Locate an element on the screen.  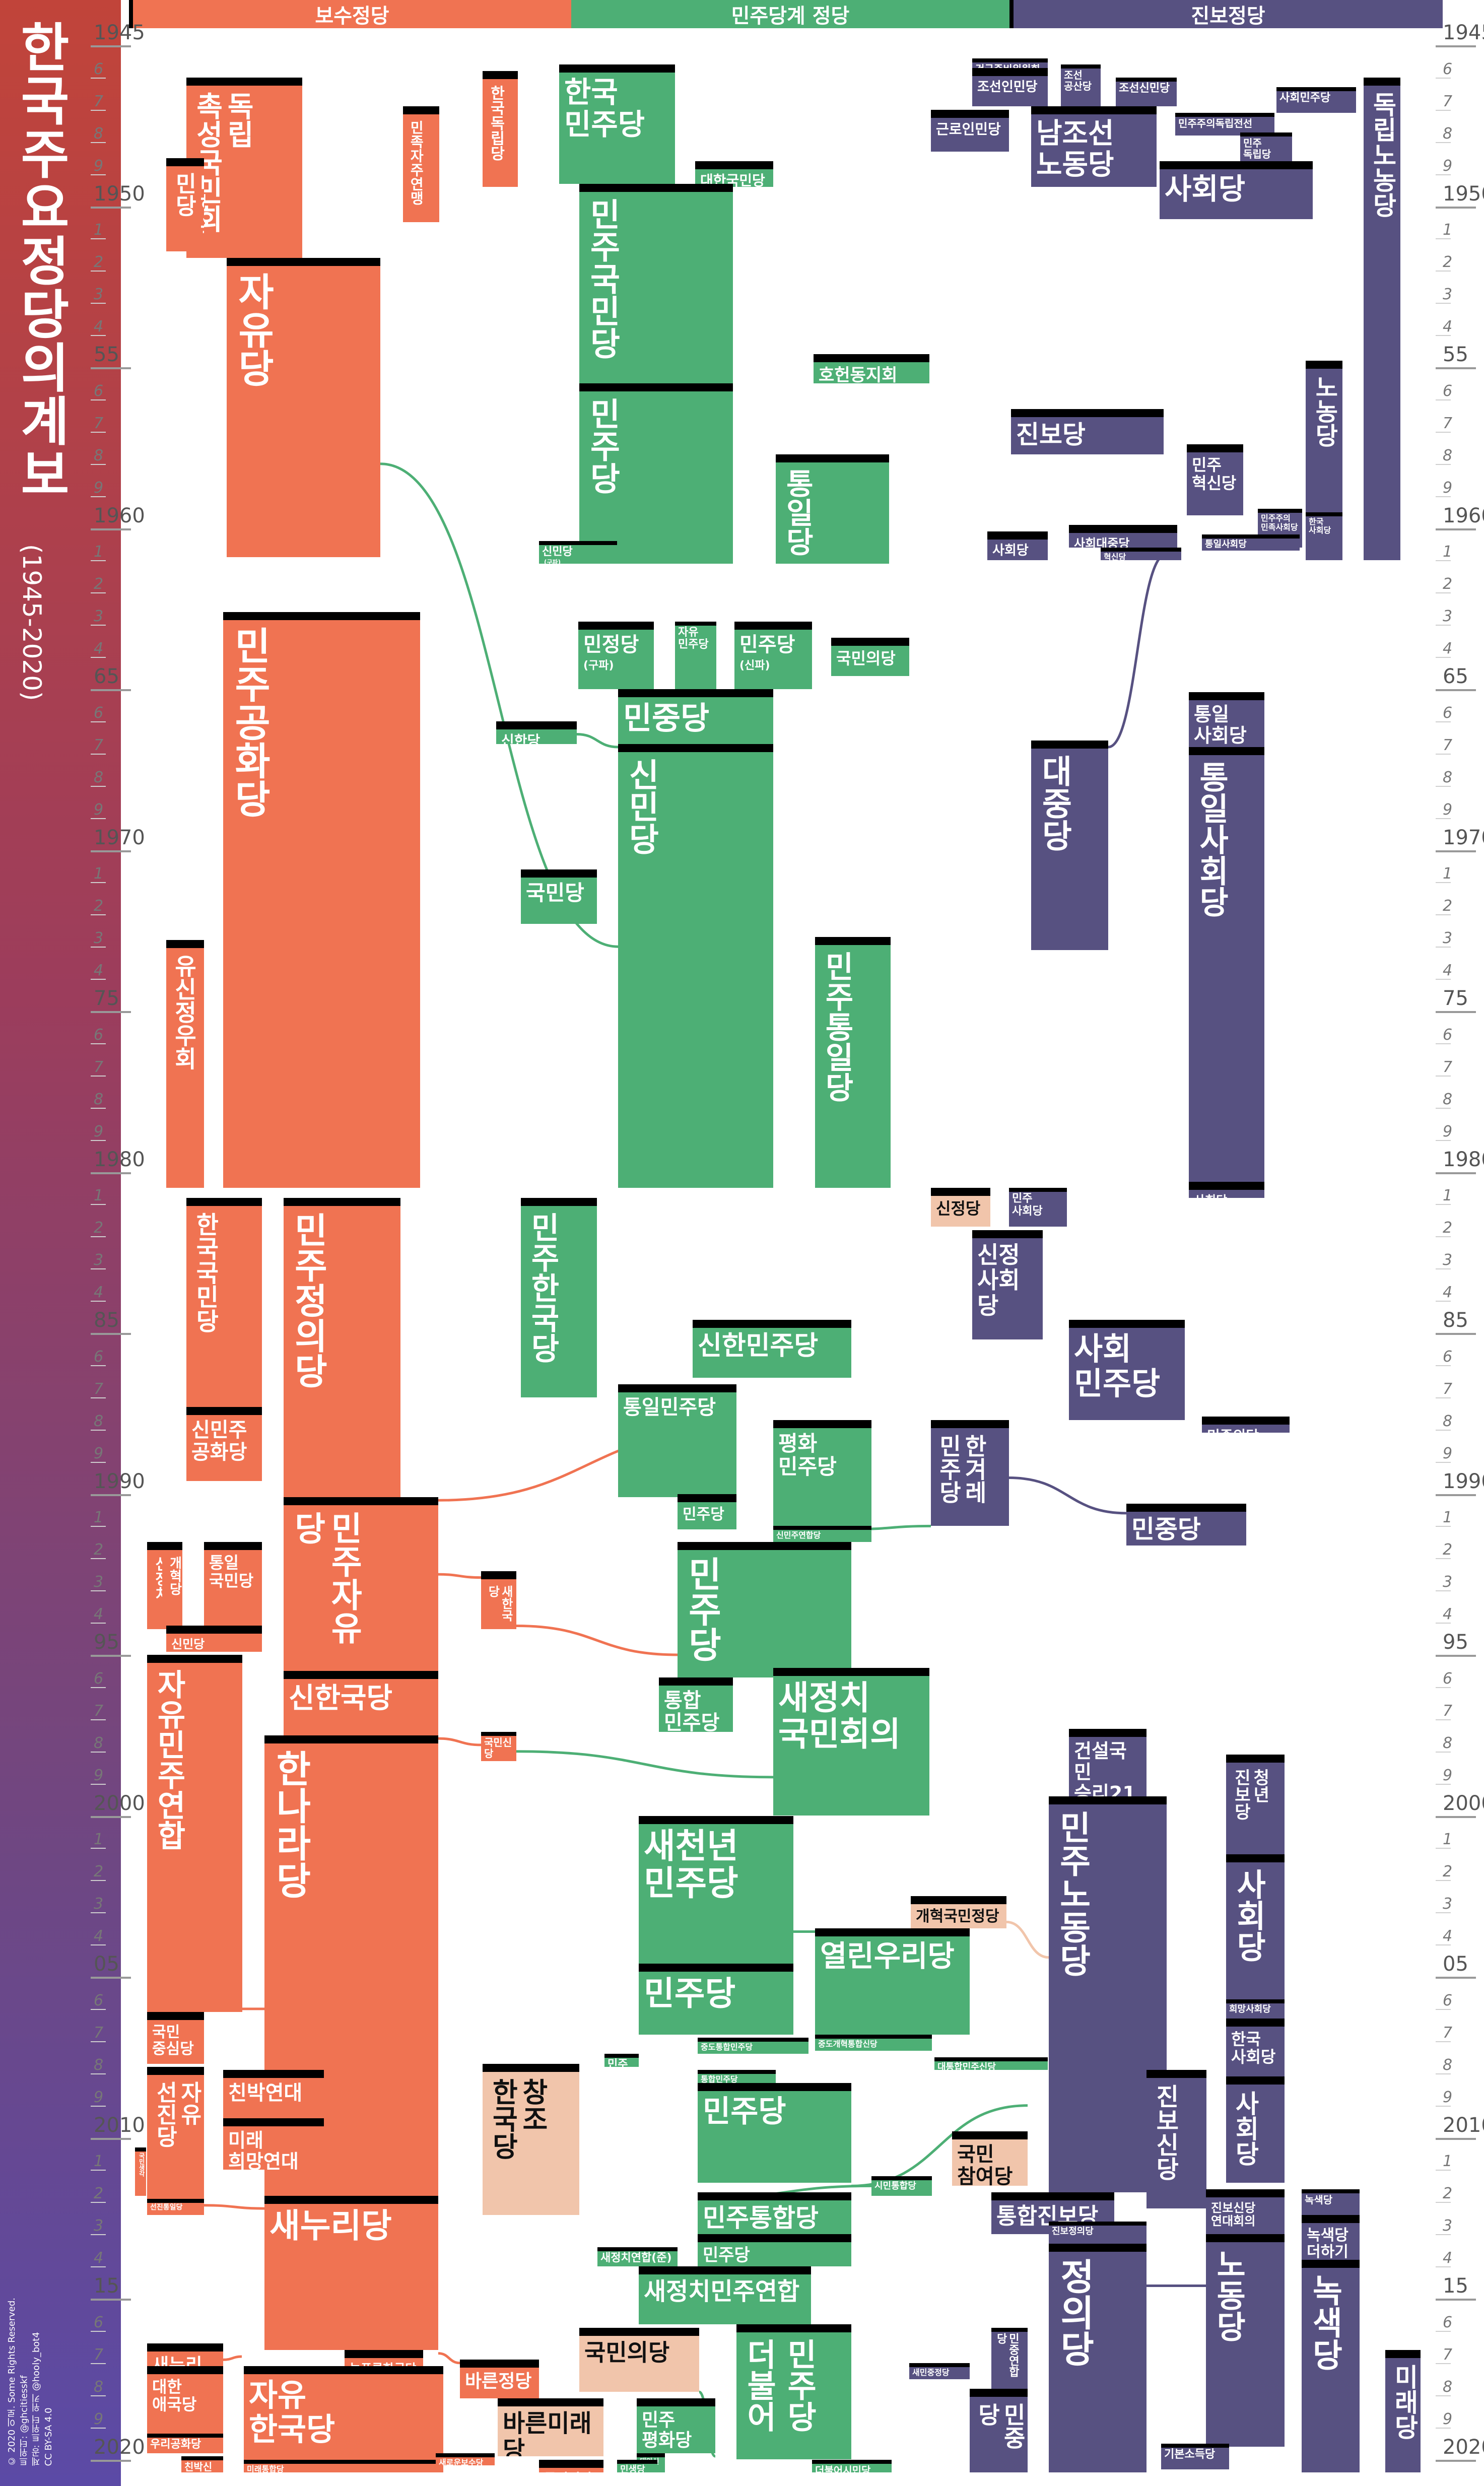
year-label: 15 is located at coordinates (107, 2286).